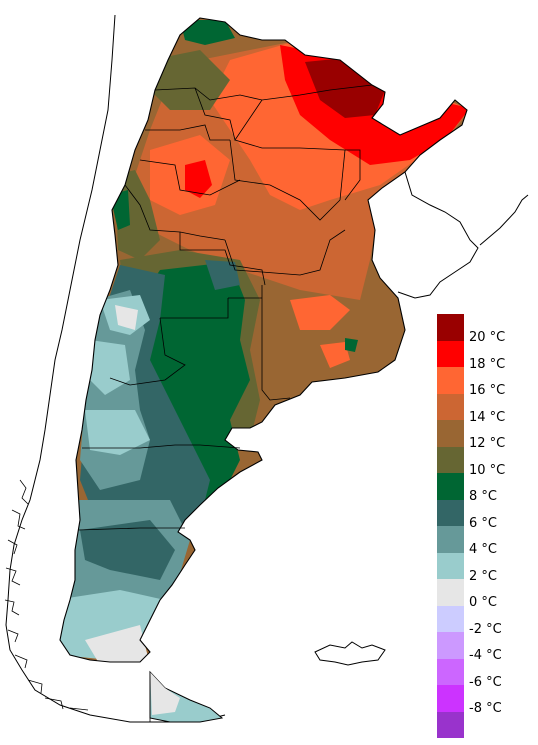 This screenshot has height=745, width=538. I want to click on legend-label: 18 °C, so click(487, 364).